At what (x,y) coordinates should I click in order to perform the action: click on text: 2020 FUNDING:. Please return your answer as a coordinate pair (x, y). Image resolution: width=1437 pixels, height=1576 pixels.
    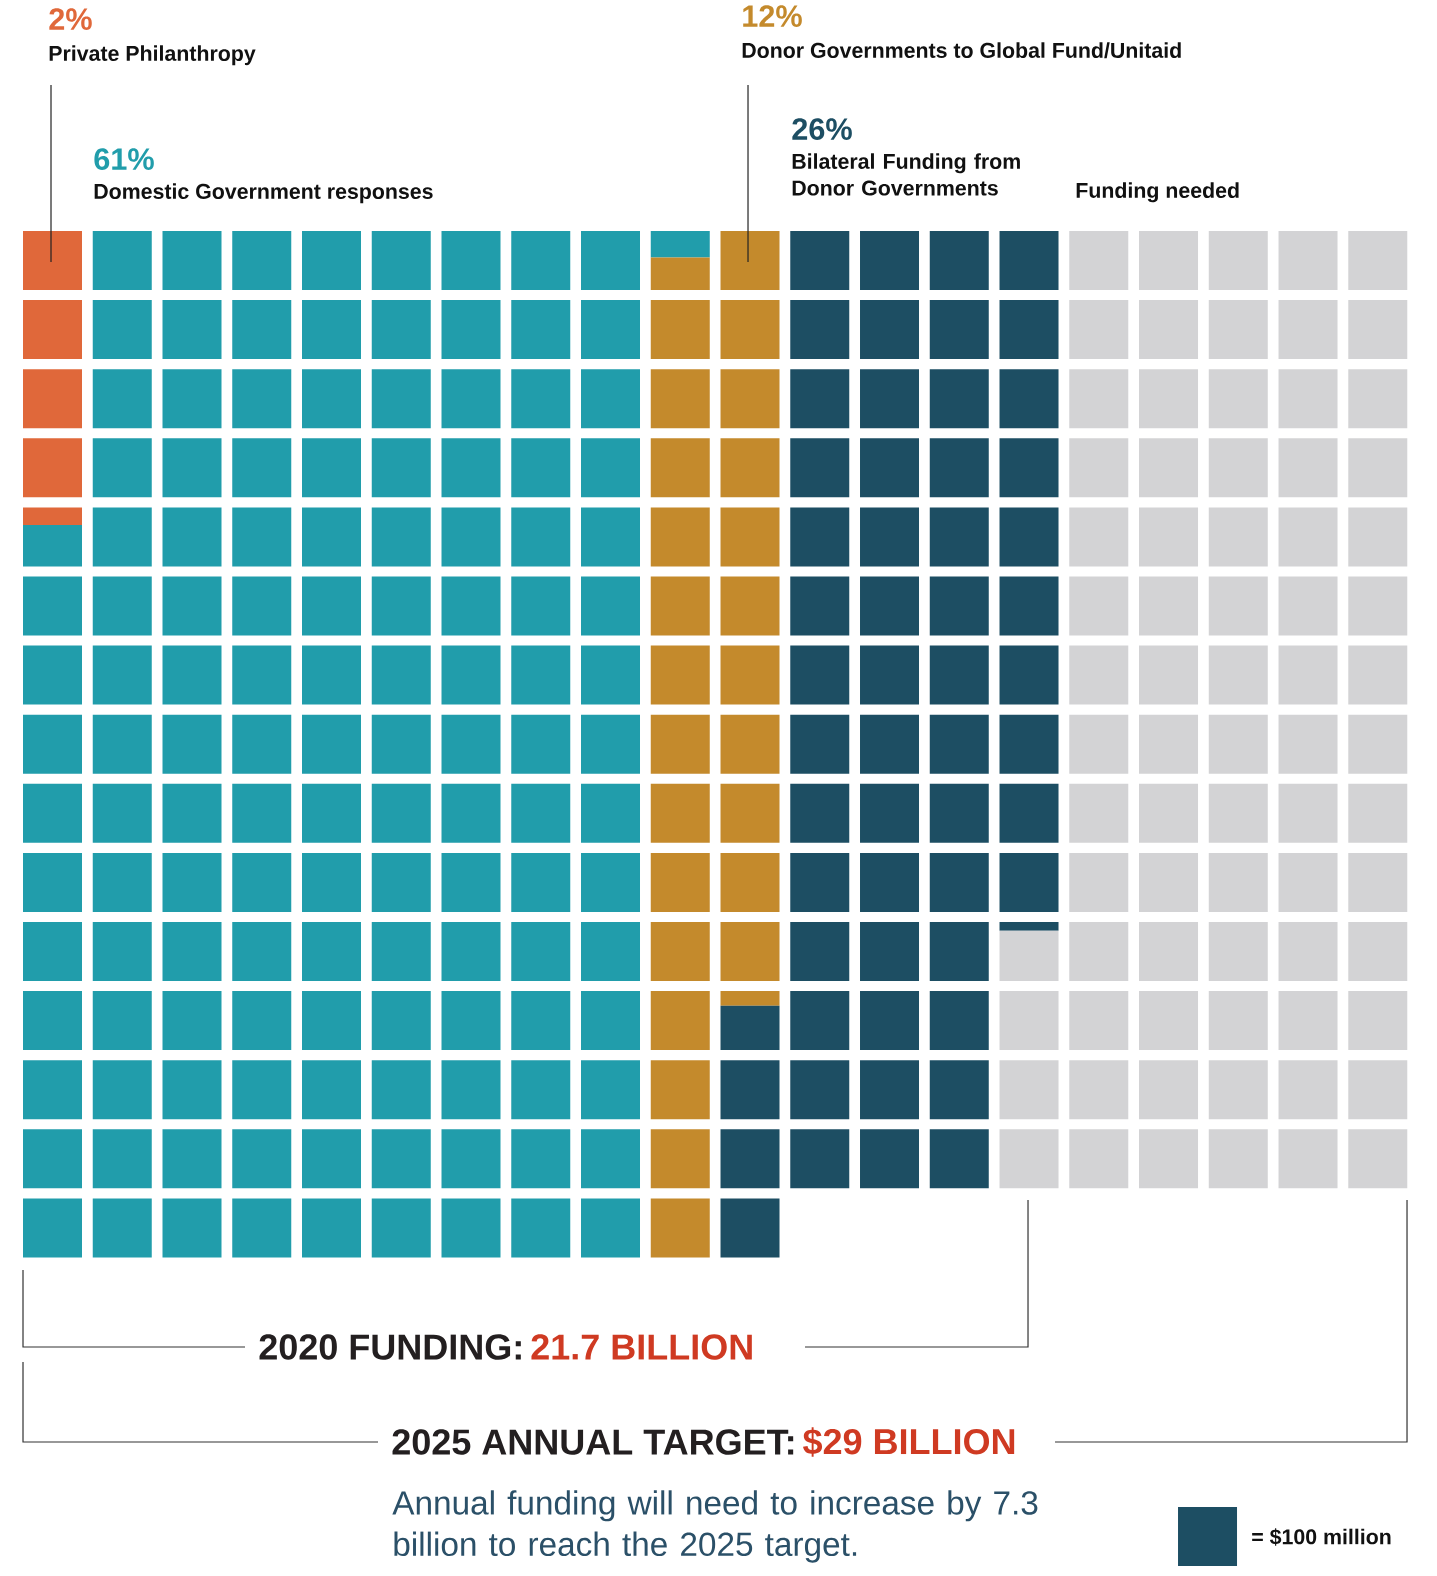
    Looking at the image, I should click on (390, 1347).